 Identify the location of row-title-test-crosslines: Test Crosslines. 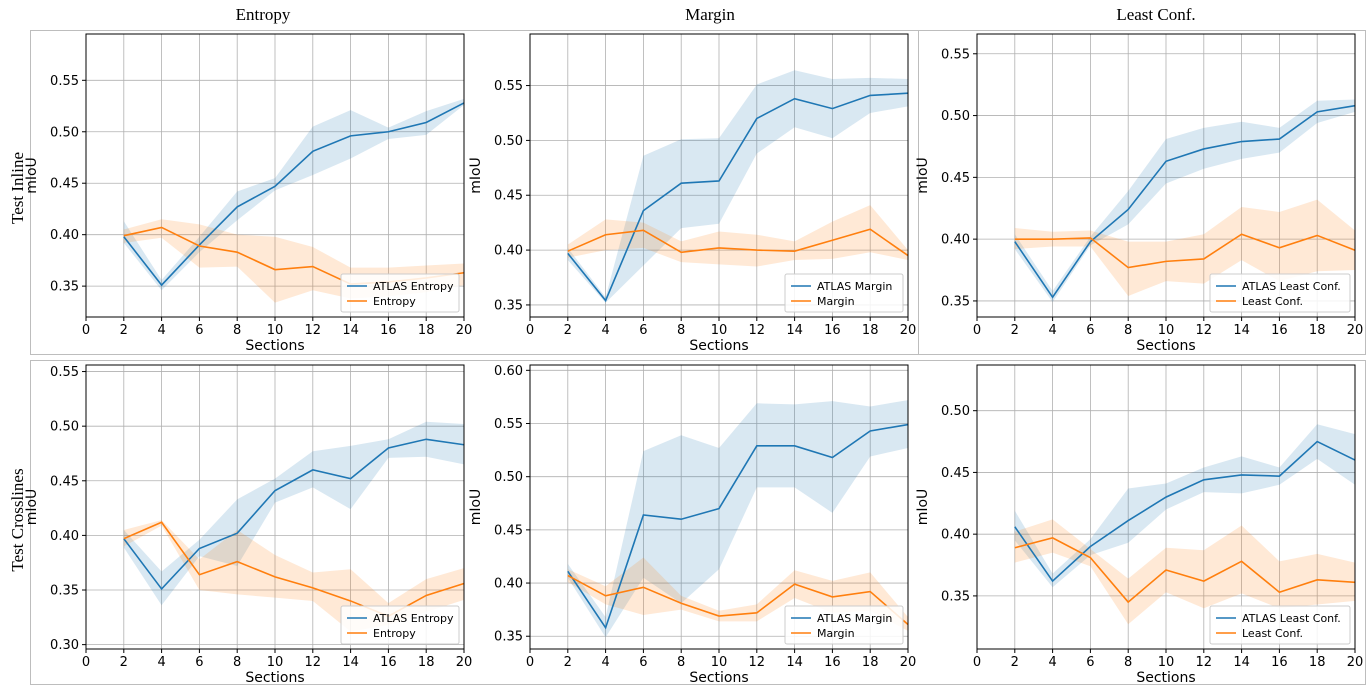
(17, 520).